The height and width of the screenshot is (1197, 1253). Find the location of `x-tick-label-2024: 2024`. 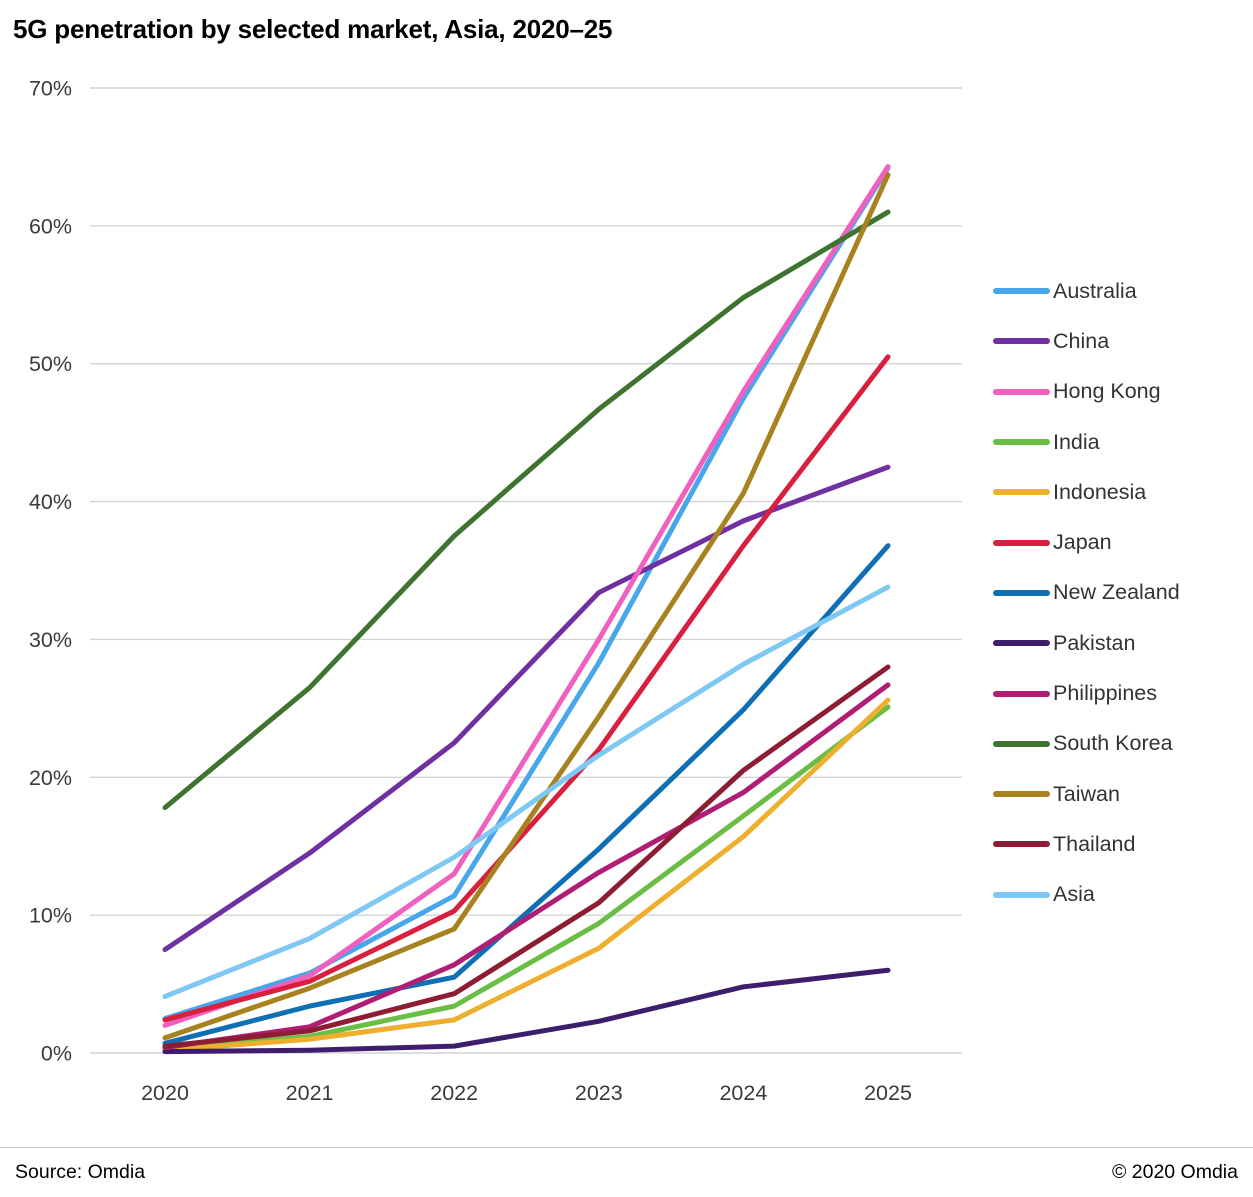

x-tick-label-2024: 2024 is located at coordinates (743, 1093).